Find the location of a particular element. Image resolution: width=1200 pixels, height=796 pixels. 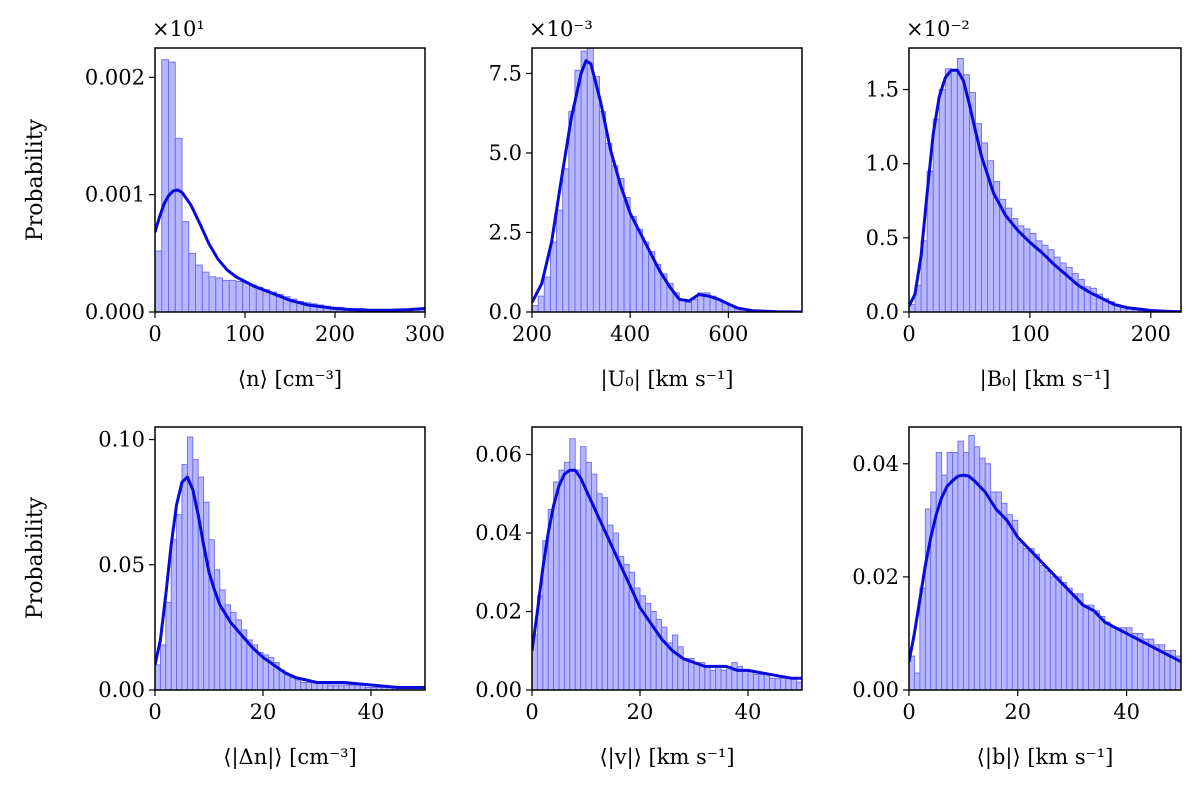

panel-5: 0 20 40 0.00 0.02 0.04 0.06 ⟨|v|⟩ [km s⁻¹] is located at coordinates (639, 598).